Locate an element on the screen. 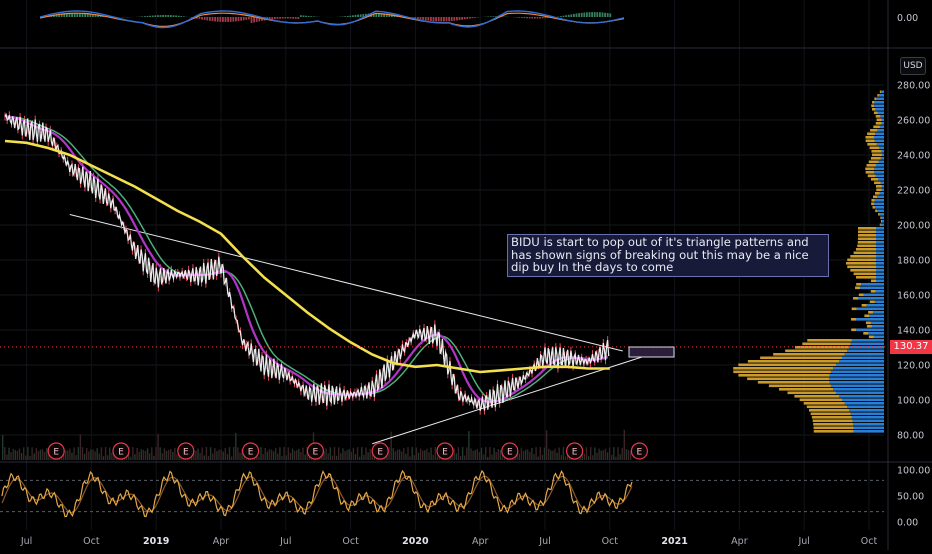 The image size is (932, 554). currency-badge: USD is located at coordinates (913, 66).